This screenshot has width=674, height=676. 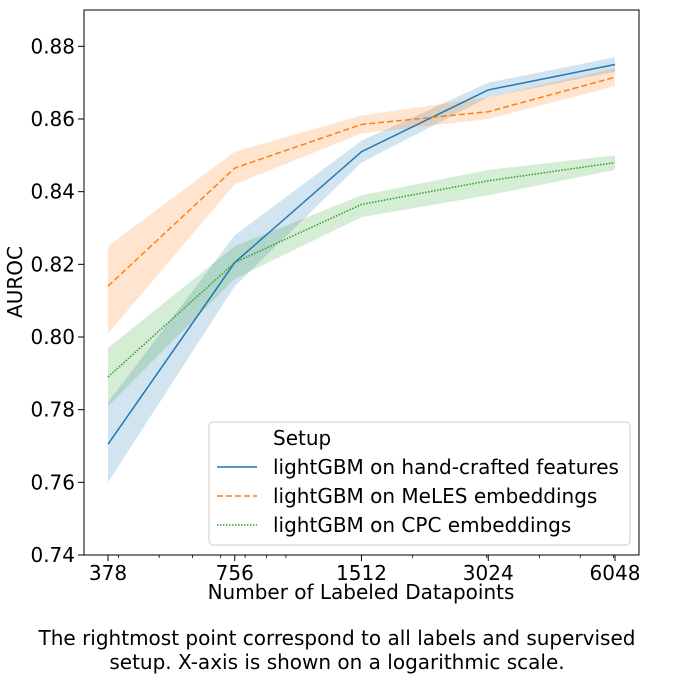 What do you see at coordinates (422, 525) in the screenshot?
I see `legend-label-3: lightGBM on CPC embeddings` at bounding box center [422, 525].